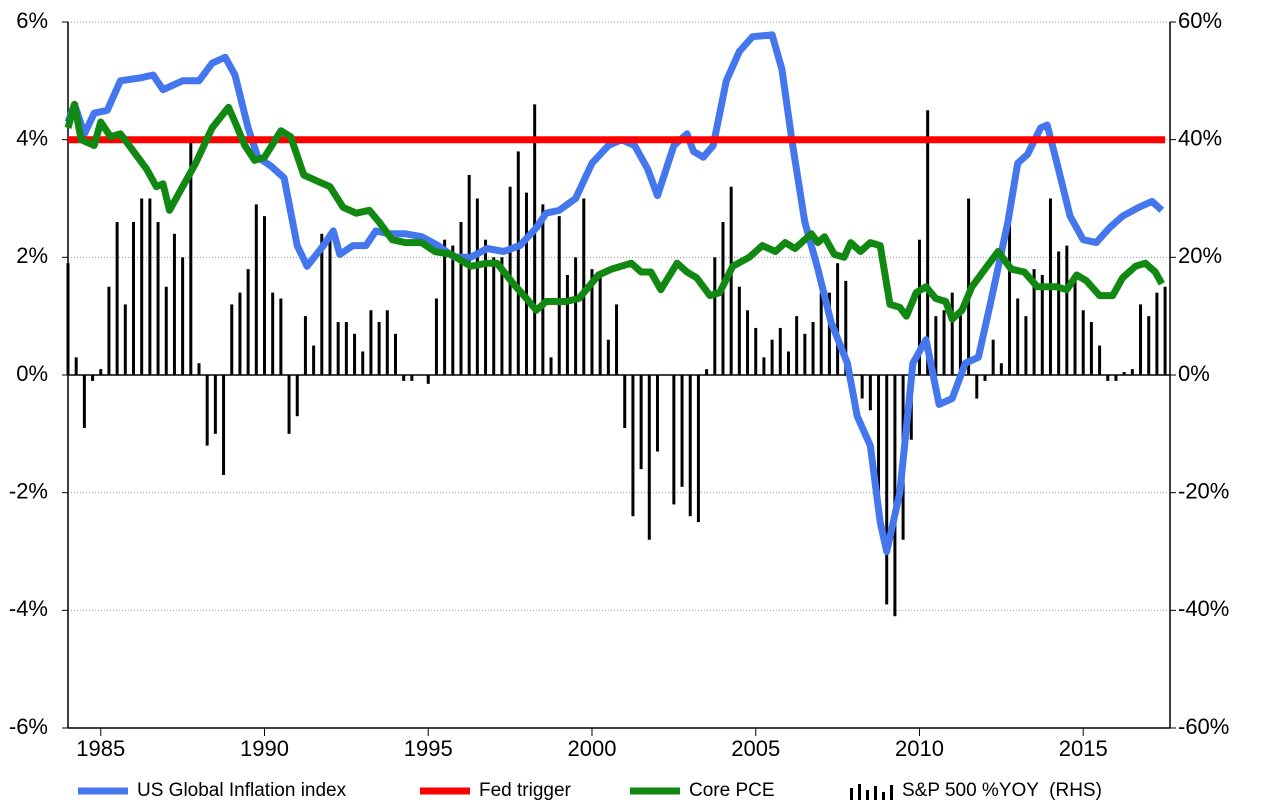 The height and width of the screenshot is (805, 1274). What do you see at coordinates (28, 726) in the screenshot?
I see `y-tick-label: -6%` at bounding box center [28, 726].